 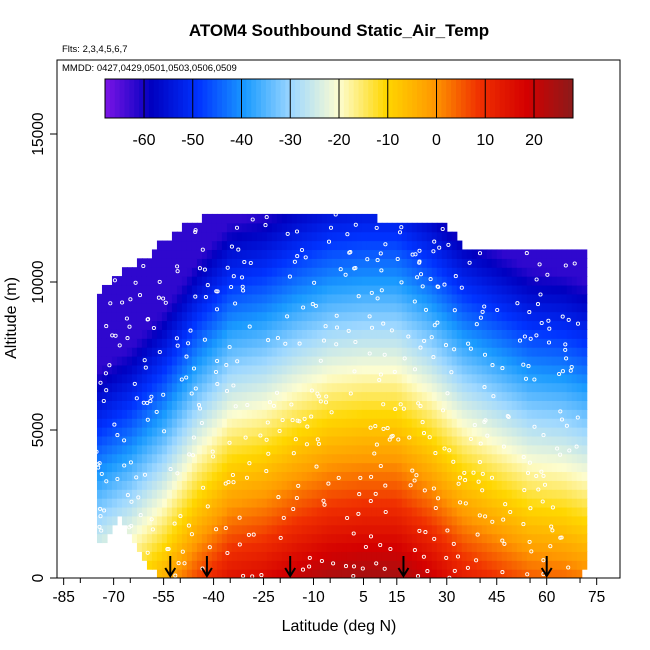 What do you see at coordinates (387, 140) in the screenshot?
I see `colorbar-tick-label: -10` at bounding box center [387, 140].